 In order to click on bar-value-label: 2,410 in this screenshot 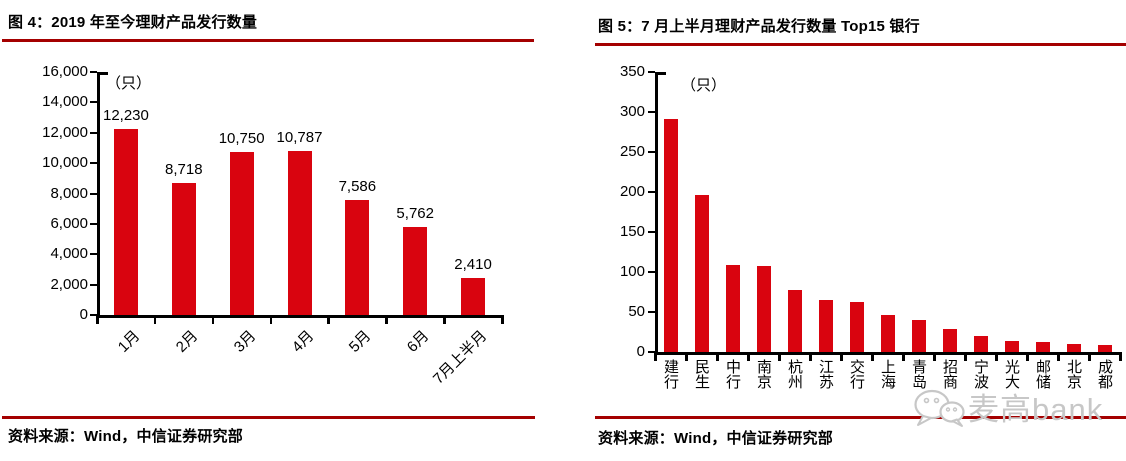, I will do `click(473, 265)`.